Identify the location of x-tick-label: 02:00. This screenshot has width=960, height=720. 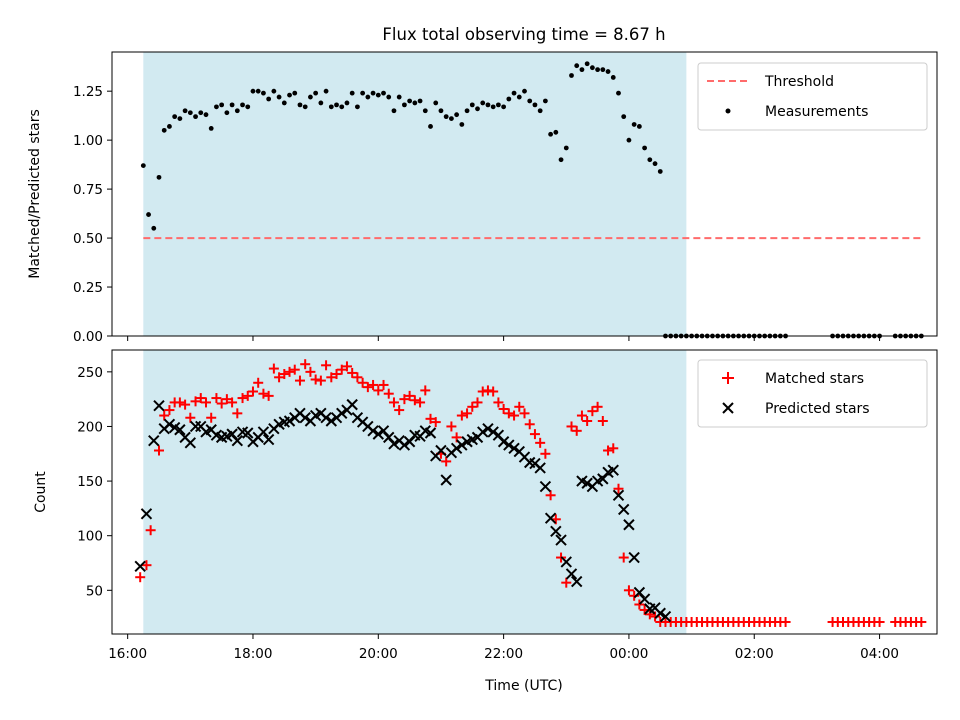
(754, 654).